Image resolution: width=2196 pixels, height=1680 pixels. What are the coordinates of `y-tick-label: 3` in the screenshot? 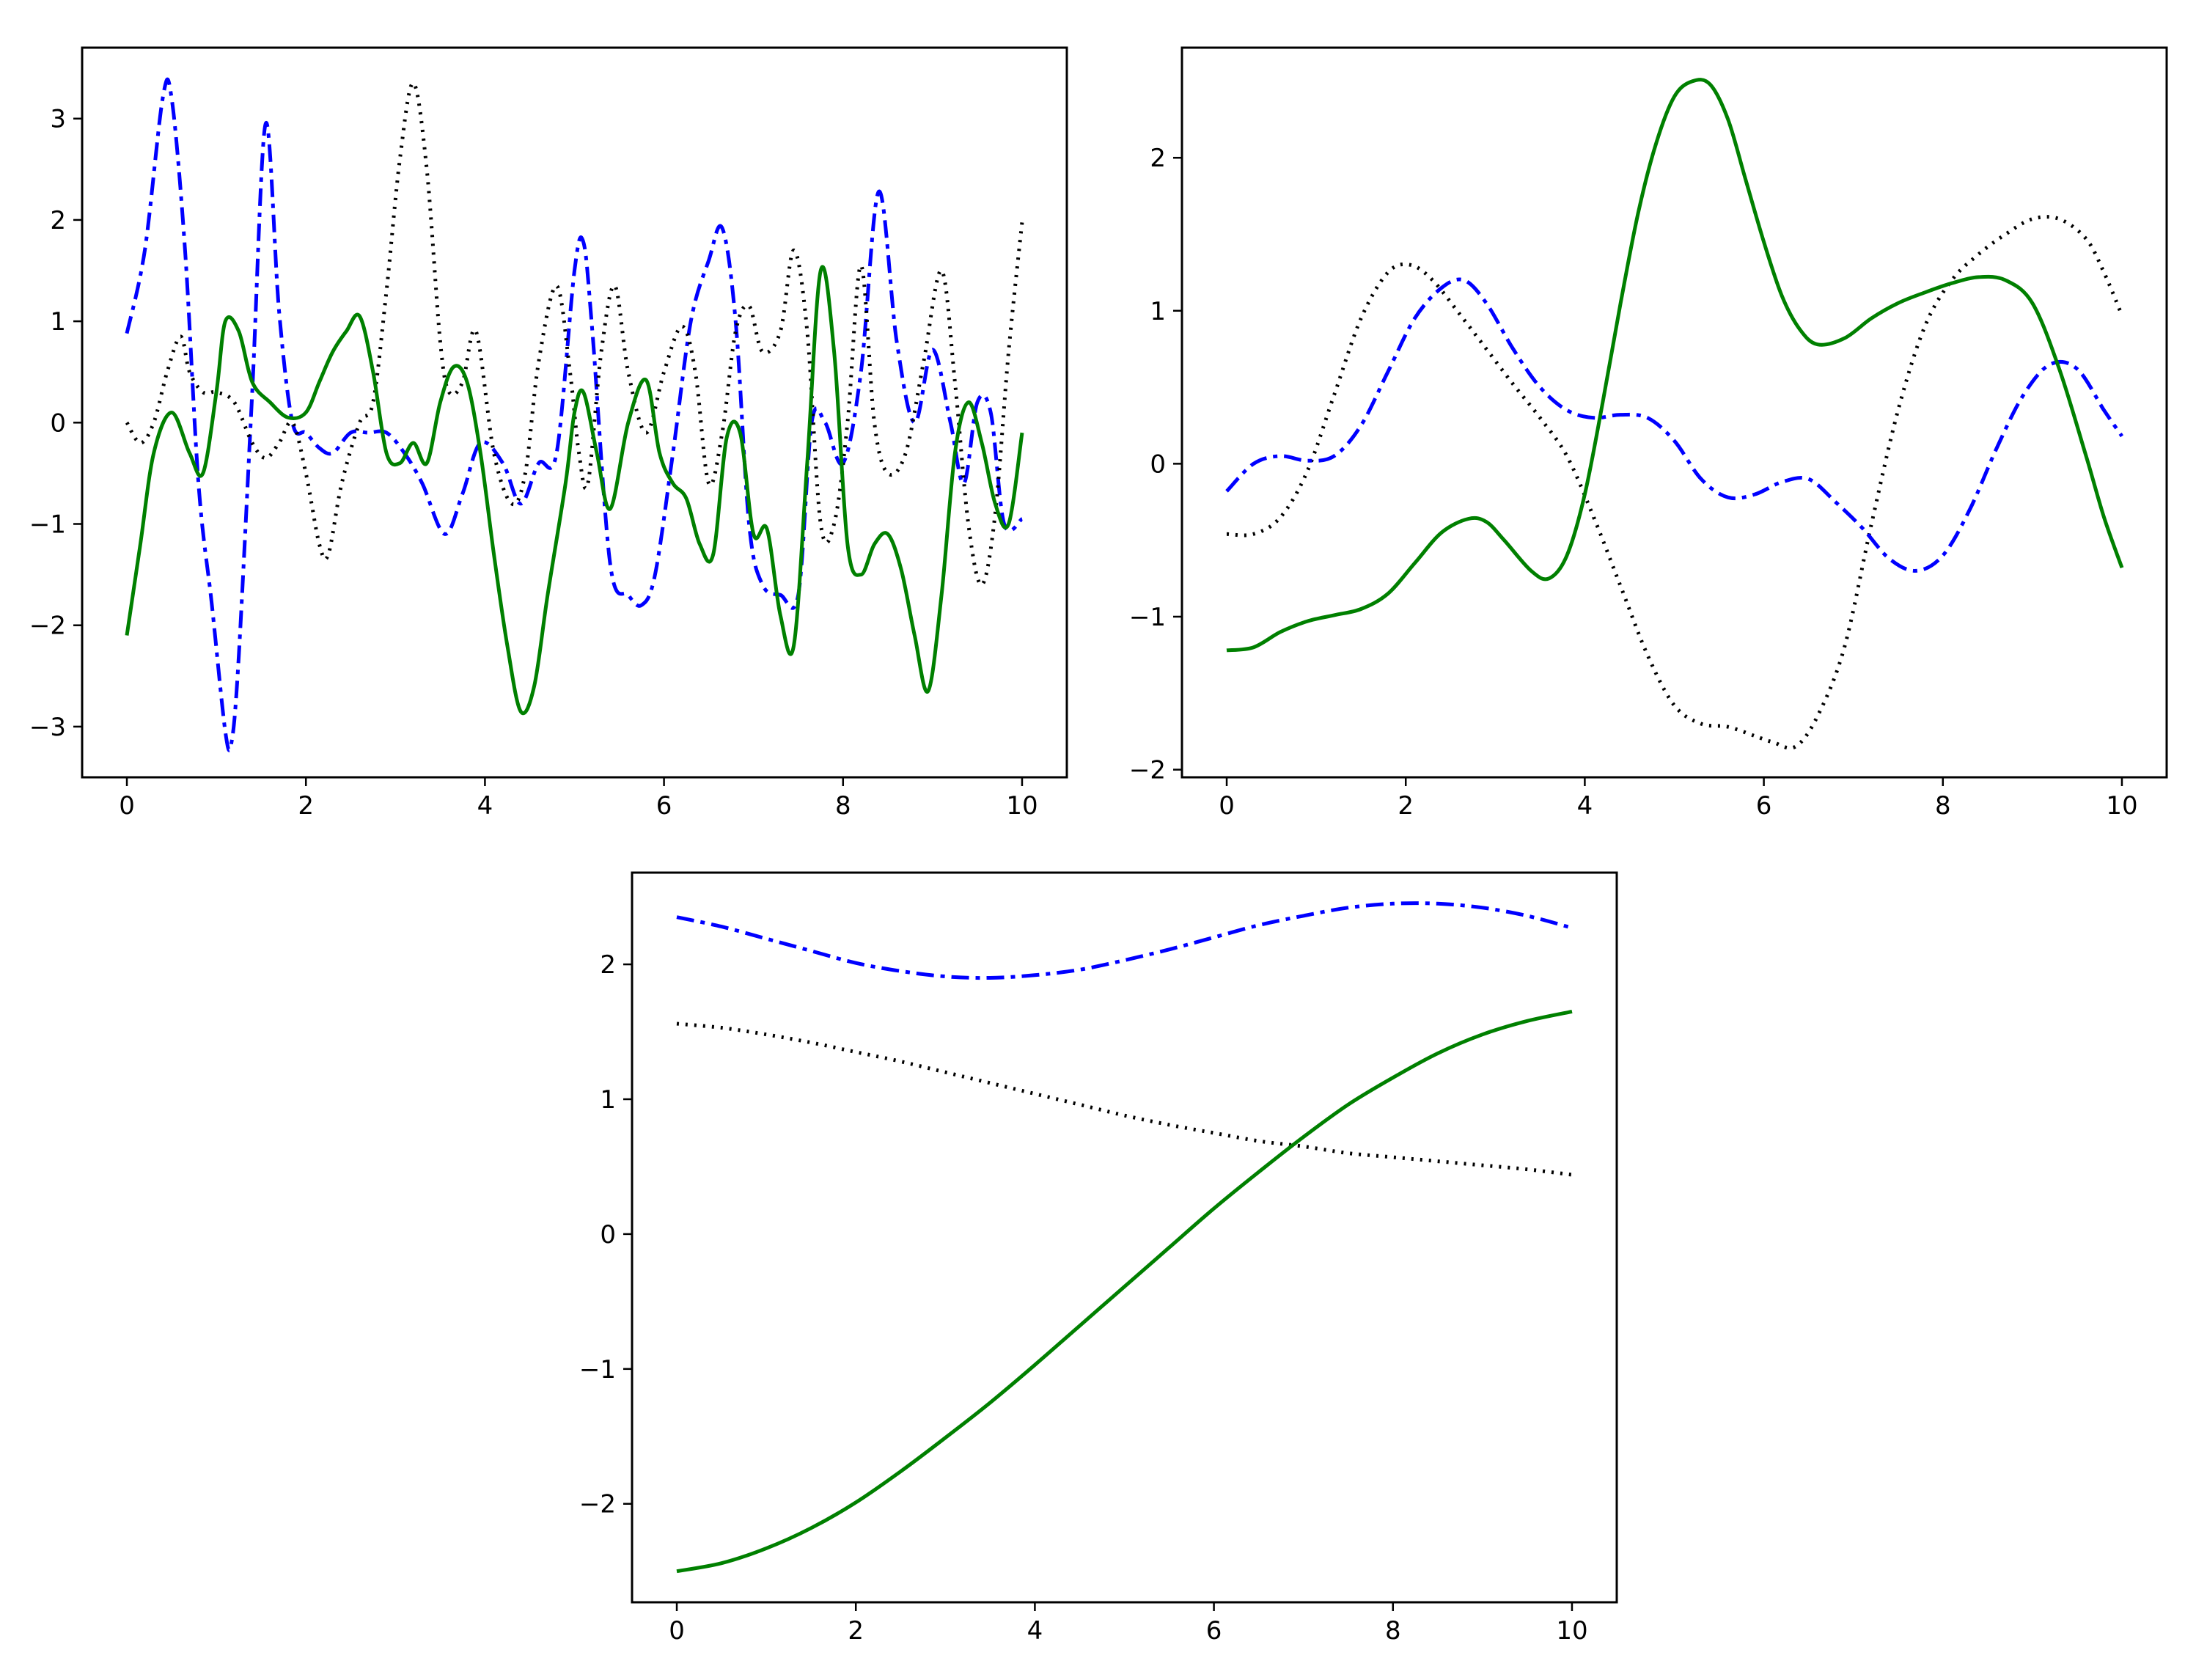 It's located at (58, 120).